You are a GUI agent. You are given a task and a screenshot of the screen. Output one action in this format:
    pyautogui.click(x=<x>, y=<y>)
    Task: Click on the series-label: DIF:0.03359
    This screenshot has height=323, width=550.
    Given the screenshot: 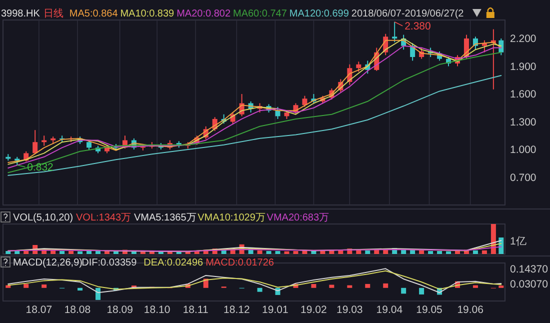 What is the action you would take?
    pyautogui.click(x=110, y=263)
    